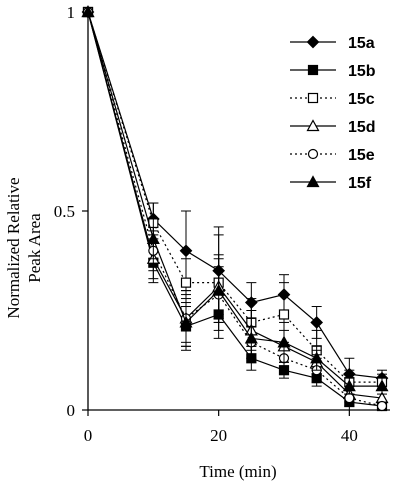 The height and width of the screenshot is (488, 400). Describe the element at coordinates (331, 183) in the screenshot. I see `legend-item-15f: 15f` at that location.